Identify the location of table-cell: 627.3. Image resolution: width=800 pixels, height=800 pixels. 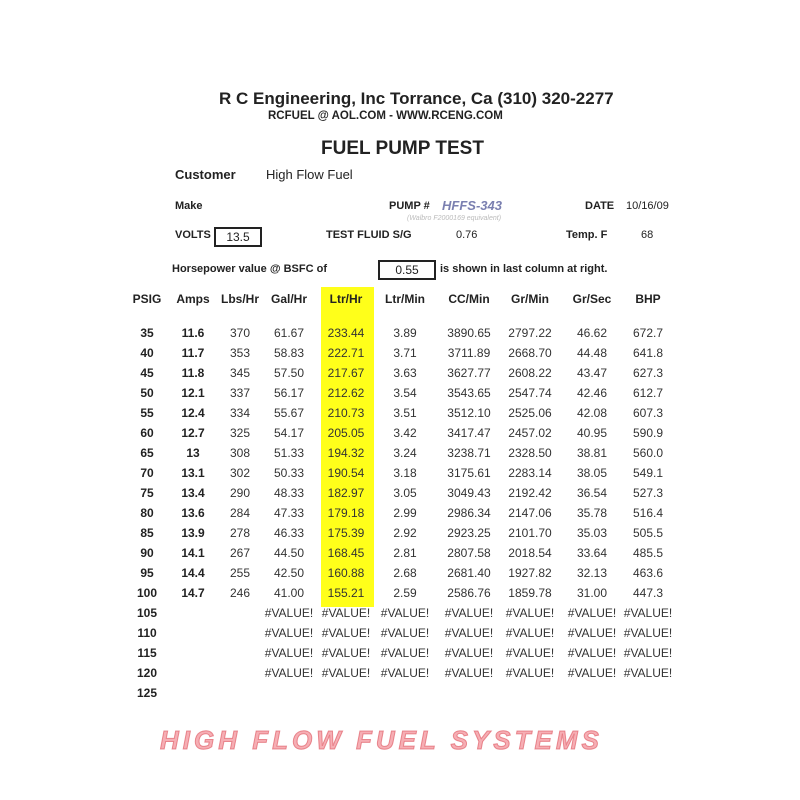
(648, 373).